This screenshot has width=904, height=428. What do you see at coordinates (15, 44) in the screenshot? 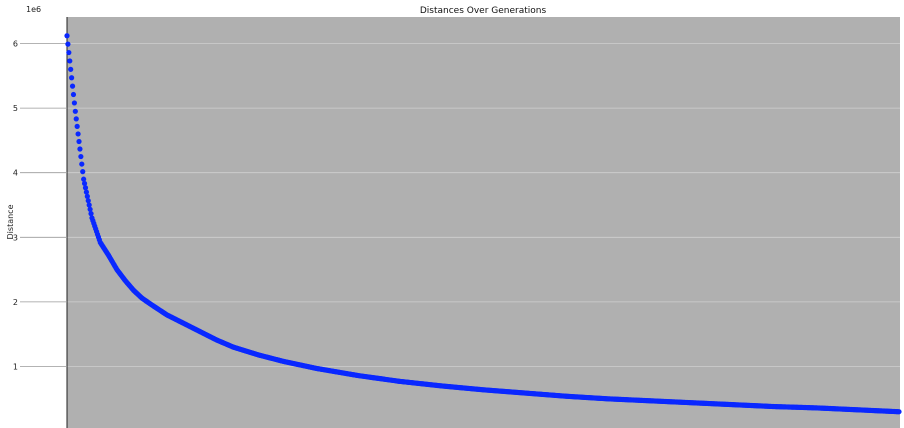
I see `y-tick-label: 6` at bounding box center [15, 44].